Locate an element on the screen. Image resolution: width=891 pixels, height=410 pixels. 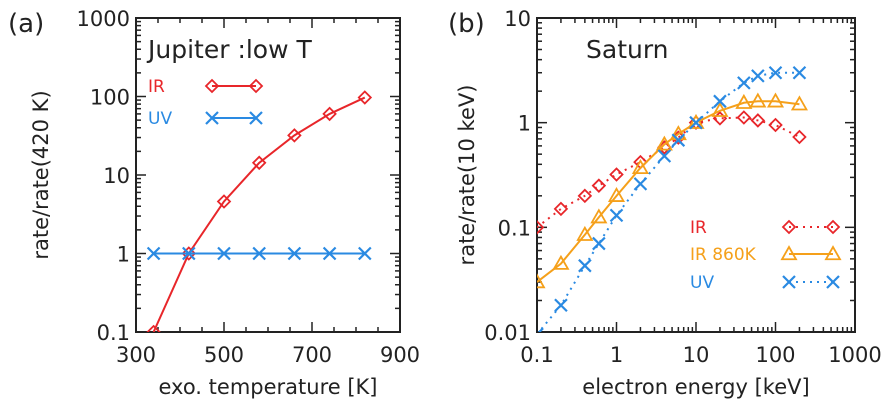
x-tick-label: 100 is located at coordinates (775, 355).